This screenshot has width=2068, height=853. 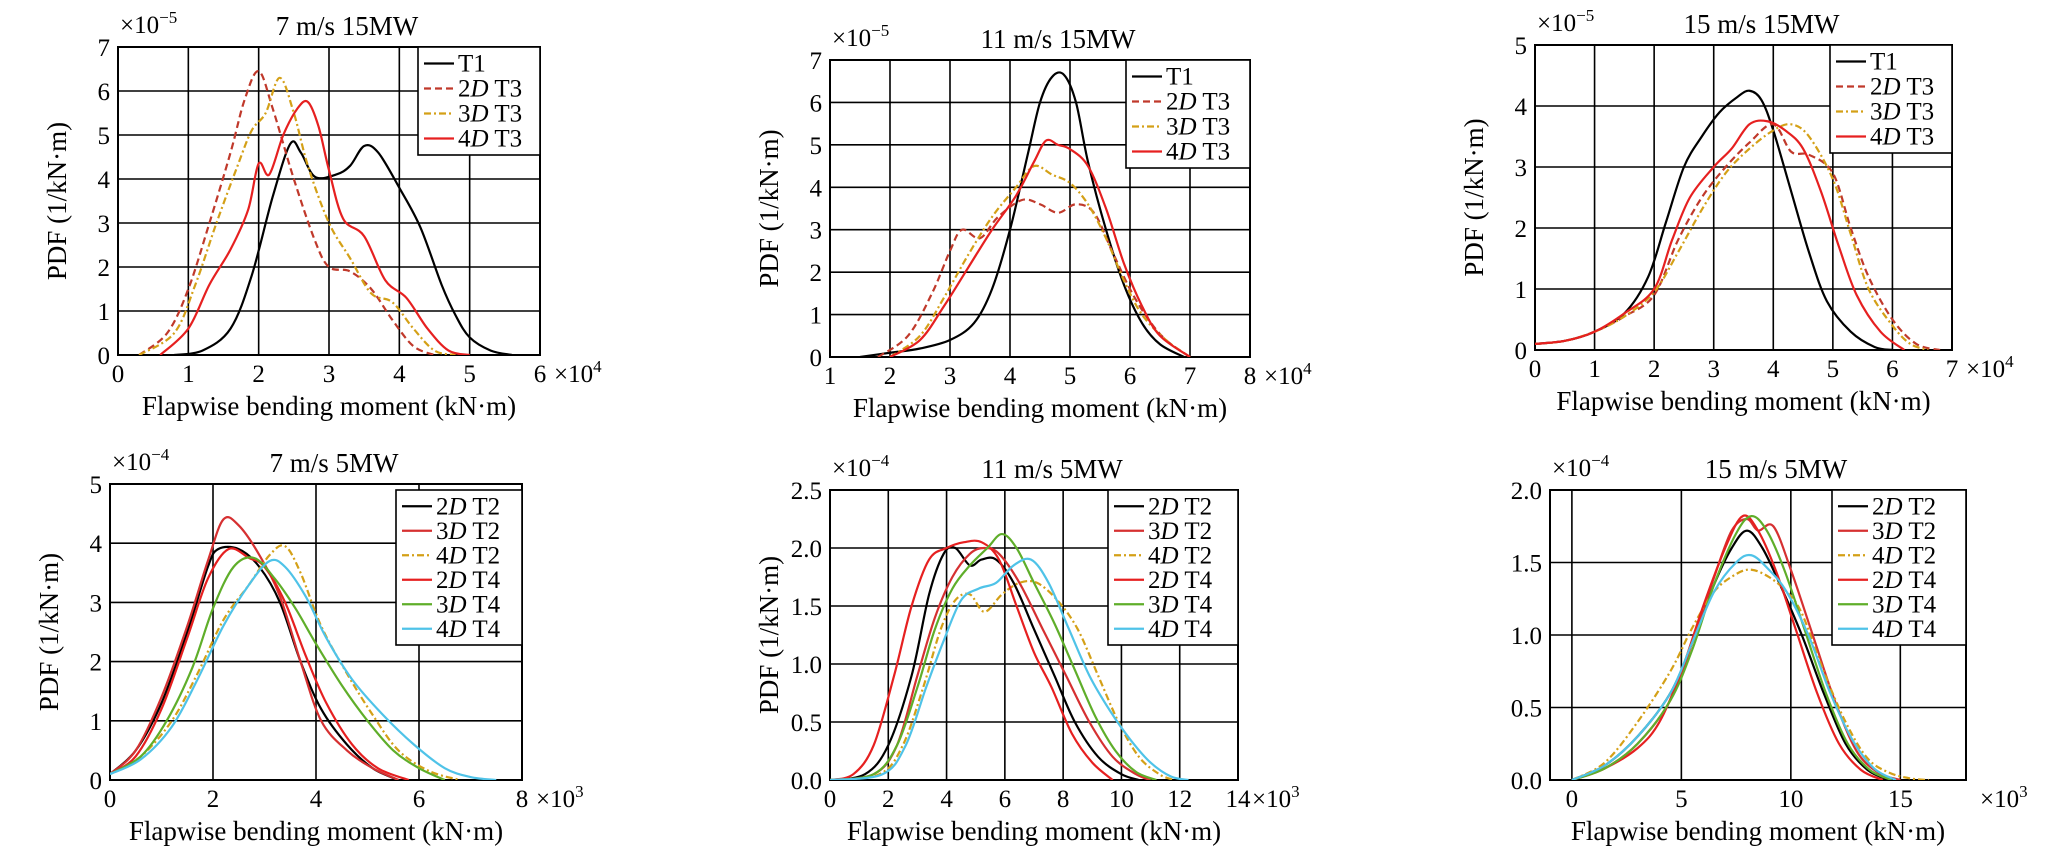 What do you see at coordinates (806, 723) in the screenshot?
I see `y-tick-label: 0.5` at bounding box center [806, 723].